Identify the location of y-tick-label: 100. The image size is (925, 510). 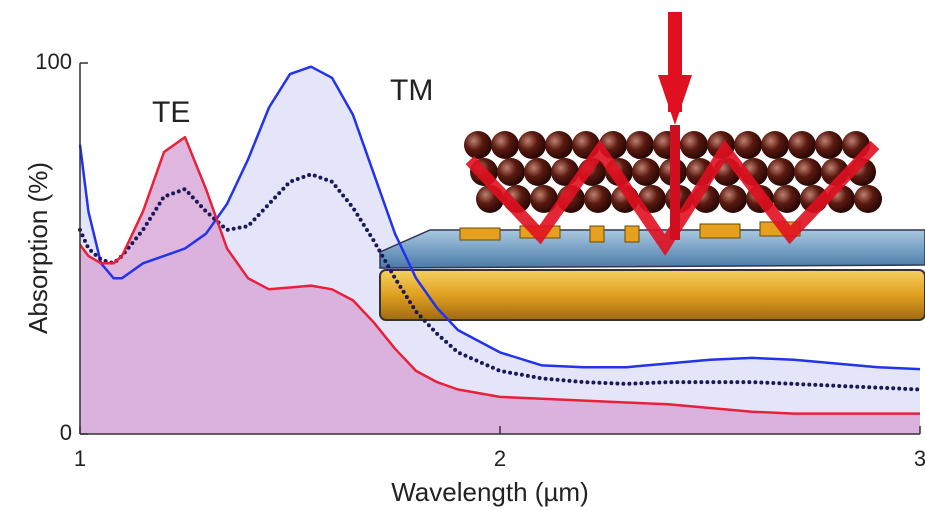
(53, 61).